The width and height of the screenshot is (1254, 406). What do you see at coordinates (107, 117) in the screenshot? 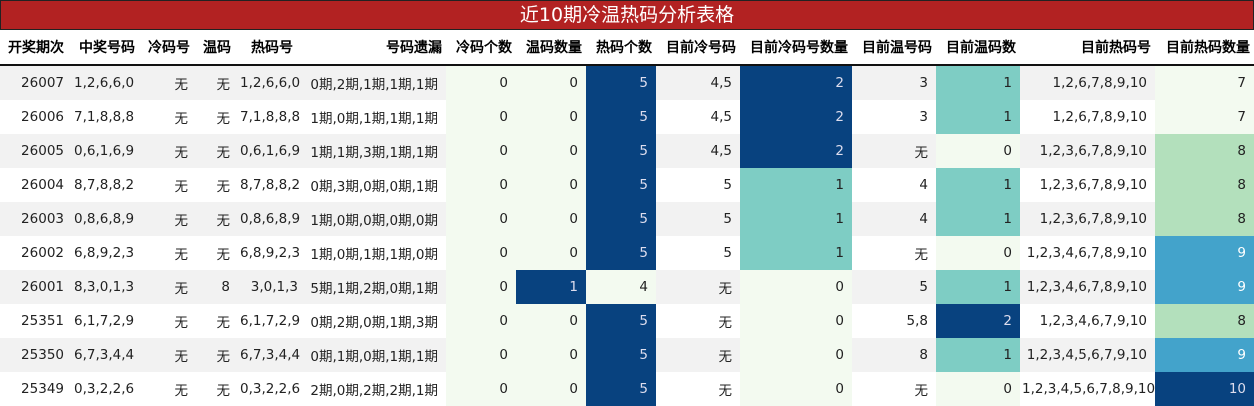
I see `table-cell: 7,1,8,8,8` at bounding box center [107, 117].